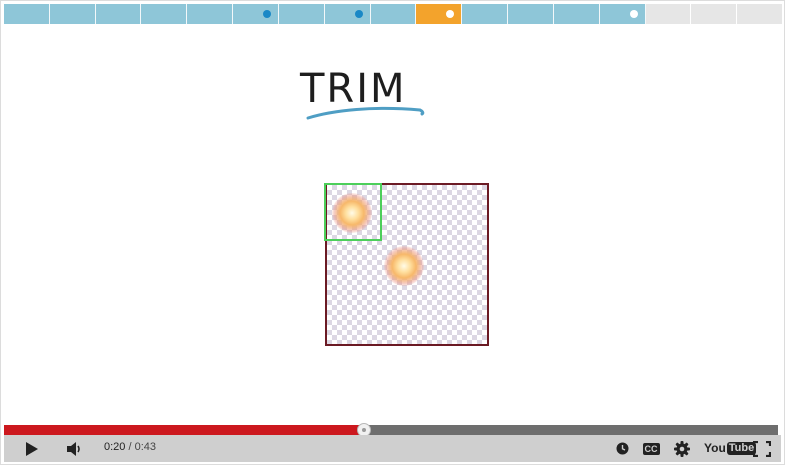 The height and width of the screenshot is (465, 785). I want to click on volume-icon, so click(73, 448).